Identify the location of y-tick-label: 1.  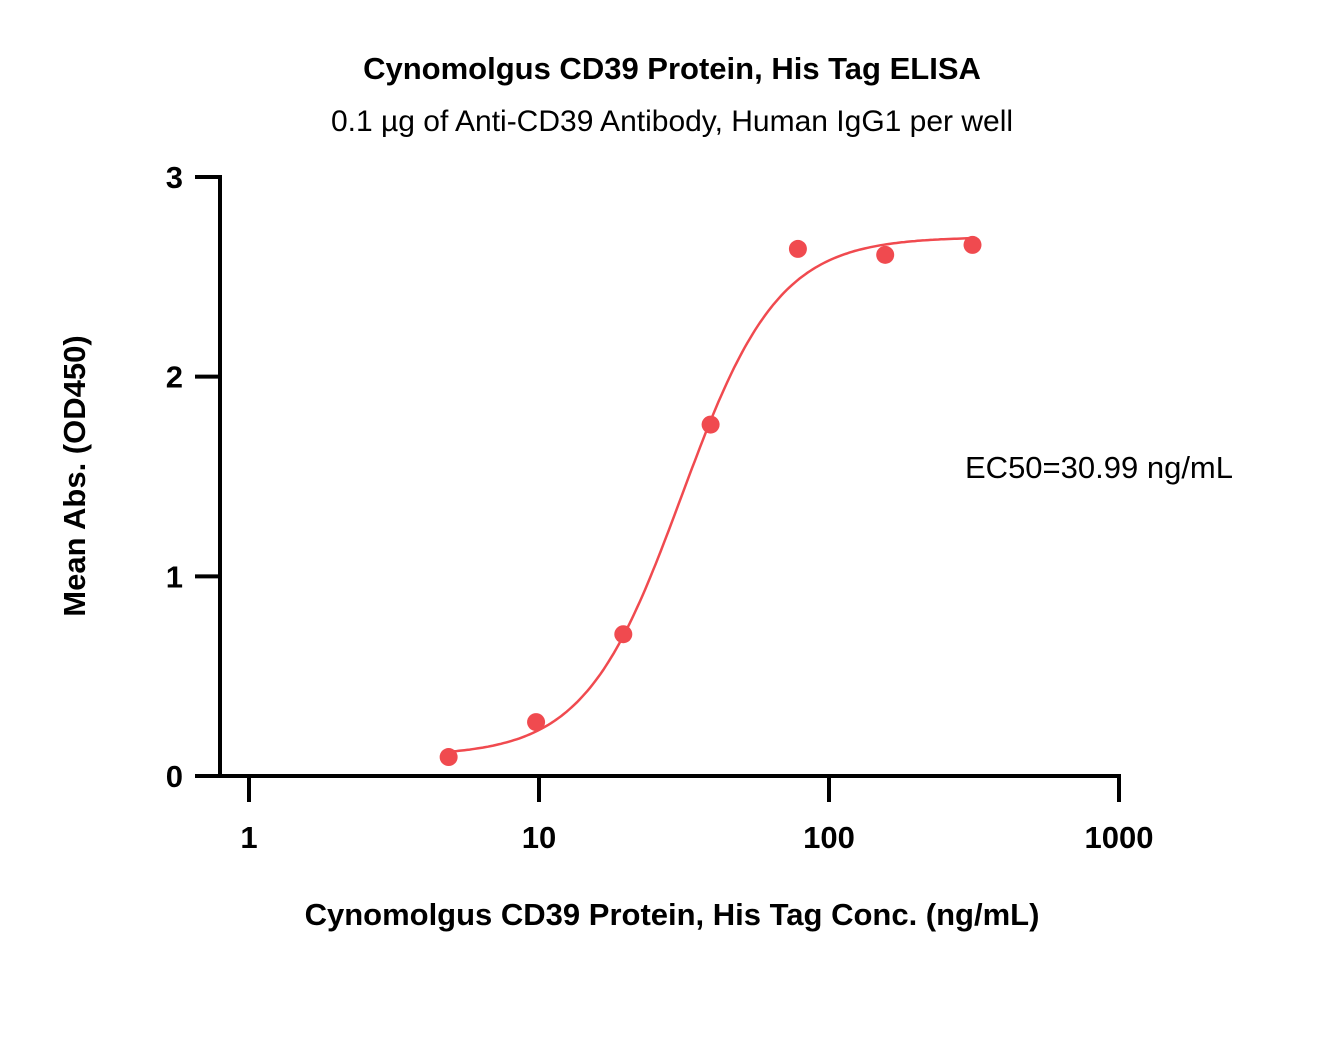
(174, 576).